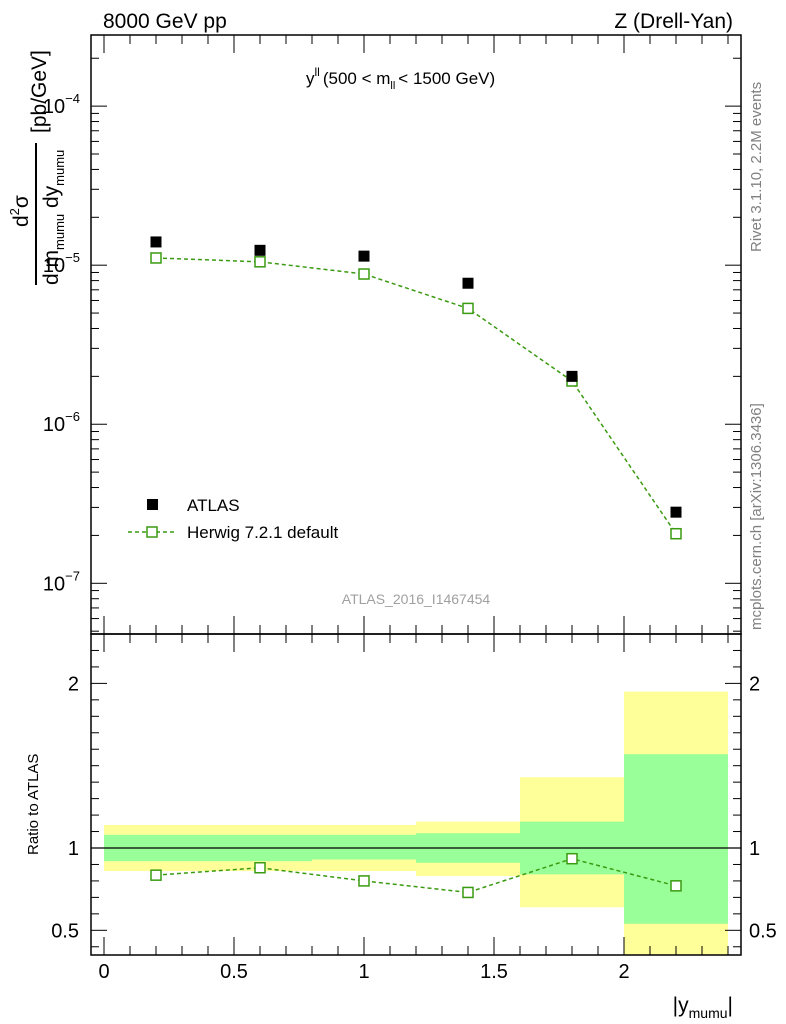 The width and height of the screenshot is (786, 1024). I want to click on ylabel-dm: d m, so click(51, 267).